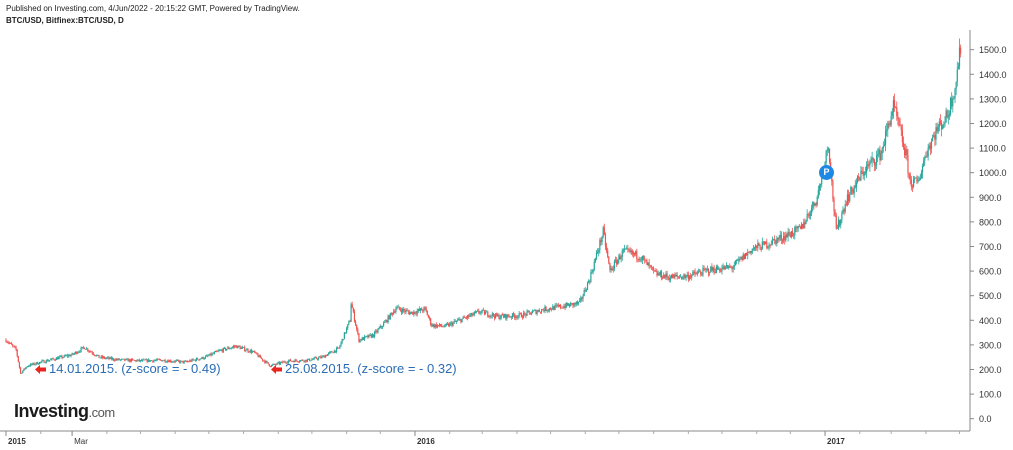 This screenshot has width=1013, height=450. I want to click on left-arrow-icon, so click(276, 369).